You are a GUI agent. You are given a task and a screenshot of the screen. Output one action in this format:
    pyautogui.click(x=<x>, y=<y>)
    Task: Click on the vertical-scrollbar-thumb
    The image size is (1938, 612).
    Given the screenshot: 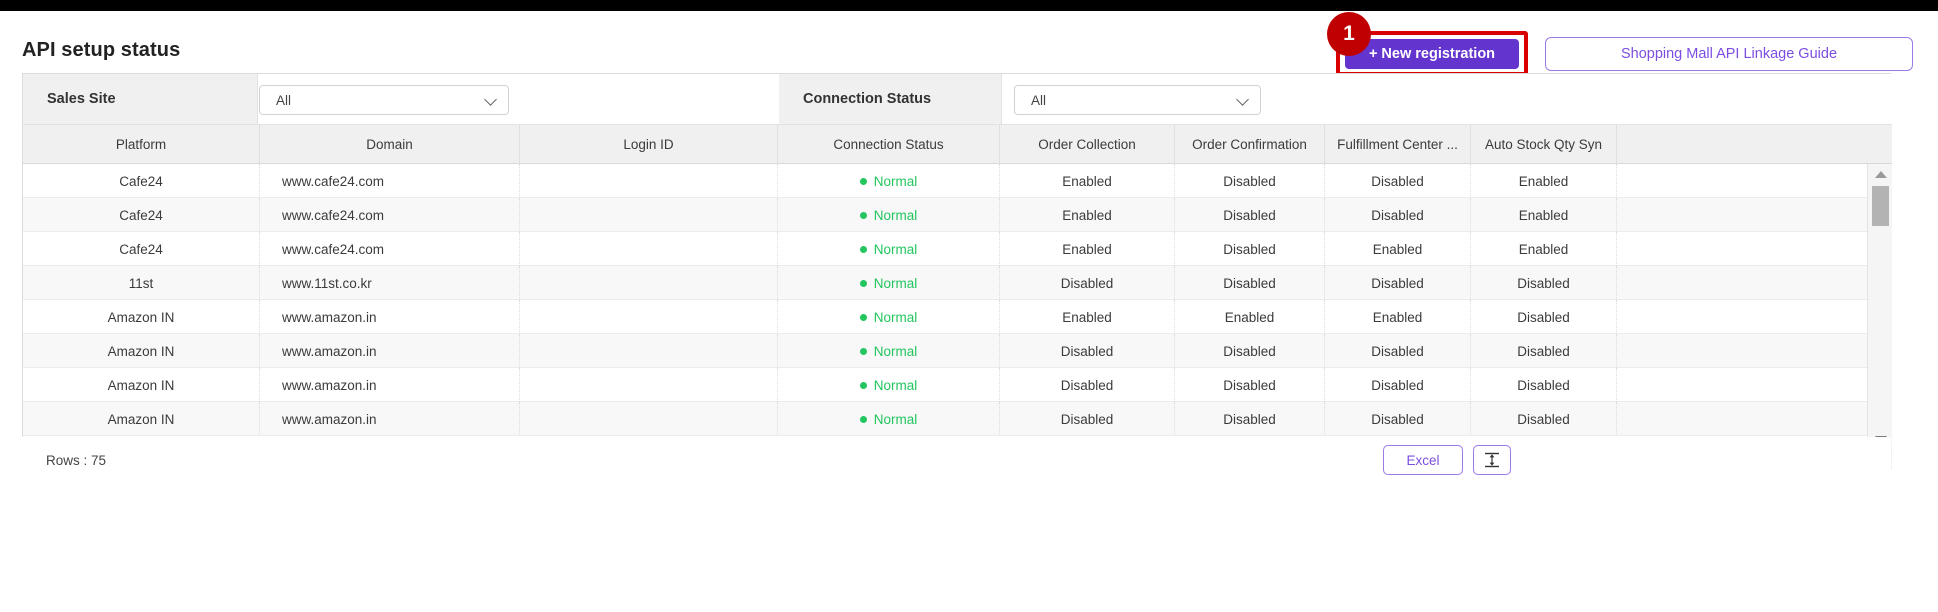 What is the action you would take?
    pyautogui.click(x=1880, y=206)
    